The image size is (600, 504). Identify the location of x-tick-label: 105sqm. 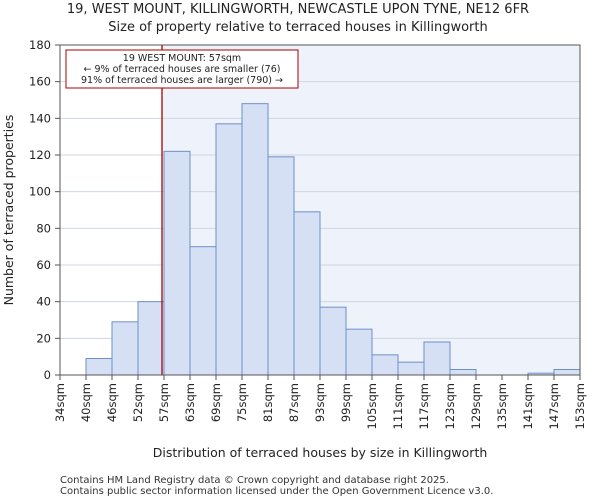
(372, 406).